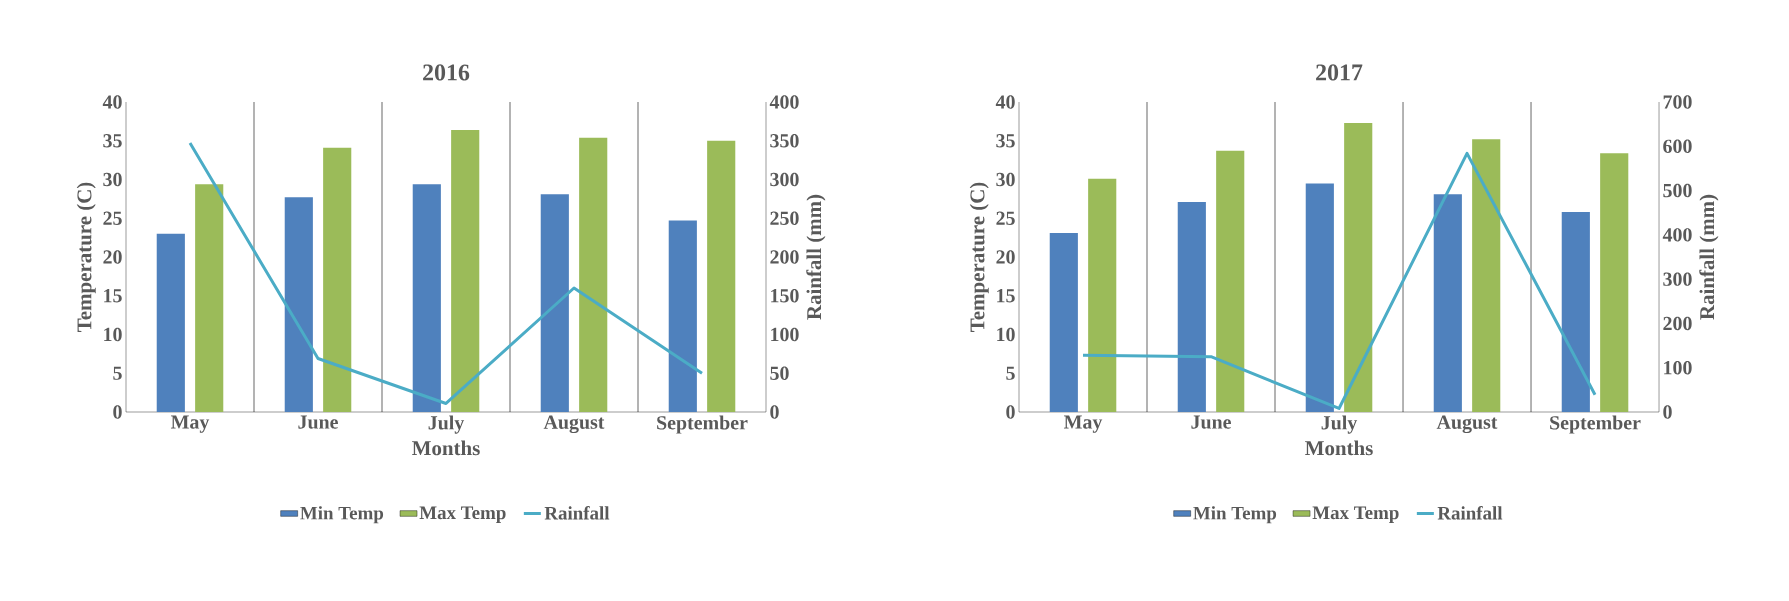 The width and height of the screenshot is (1789, 601). I want to click on chart-title: 2016, so click(446, 72).